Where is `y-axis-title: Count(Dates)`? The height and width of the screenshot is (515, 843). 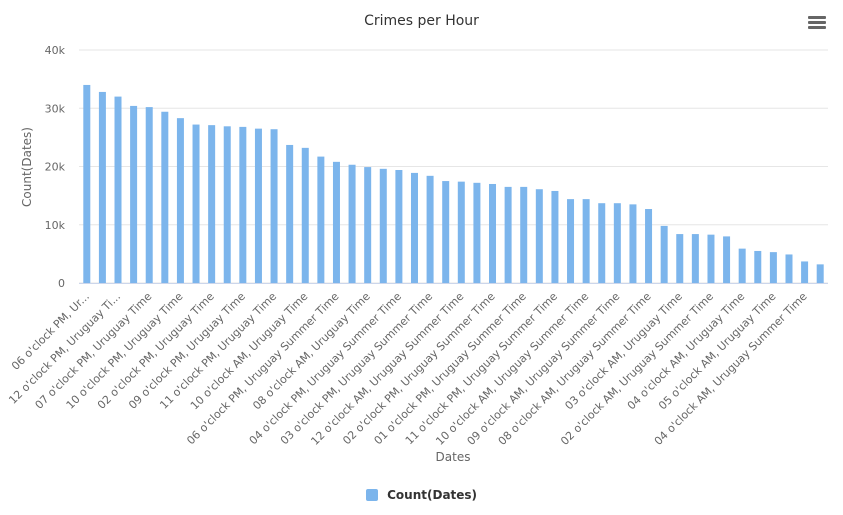 y-axis-title: Count(Dates) is located at coordinates (27, 167).